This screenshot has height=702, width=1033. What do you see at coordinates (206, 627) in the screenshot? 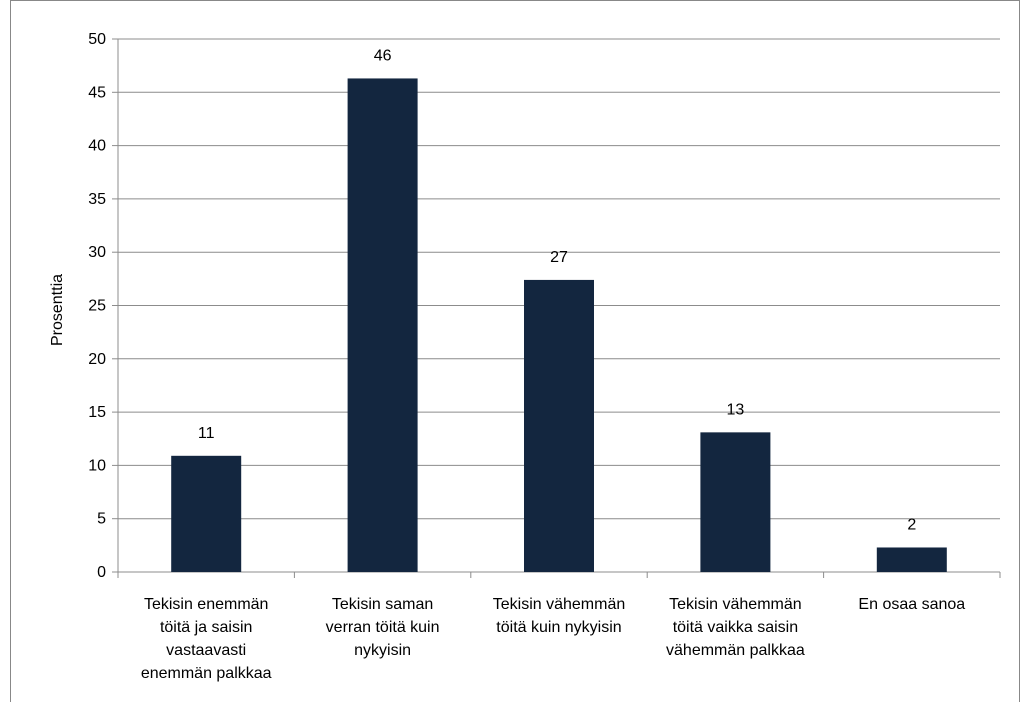
I see `category-label: töitä ja saisin` at bounding box center [206, 627].